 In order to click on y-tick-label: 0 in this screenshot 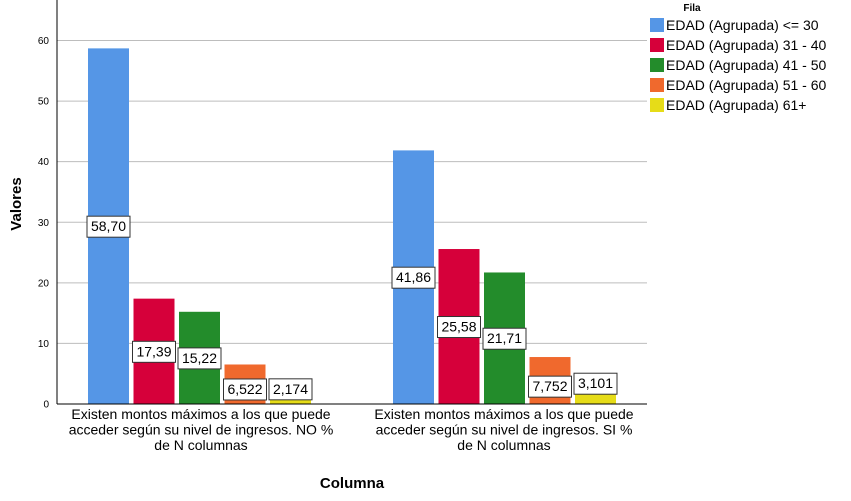, I will do `click(46, 405)`.